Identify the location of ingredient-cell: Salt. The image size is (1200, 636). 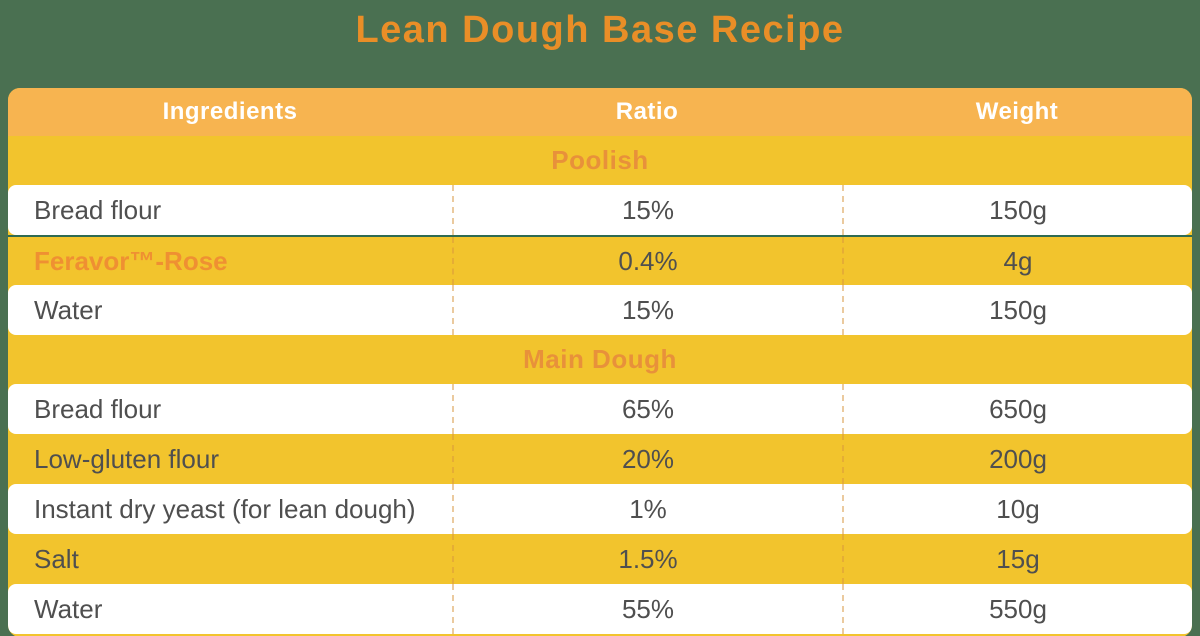
(56, 558).